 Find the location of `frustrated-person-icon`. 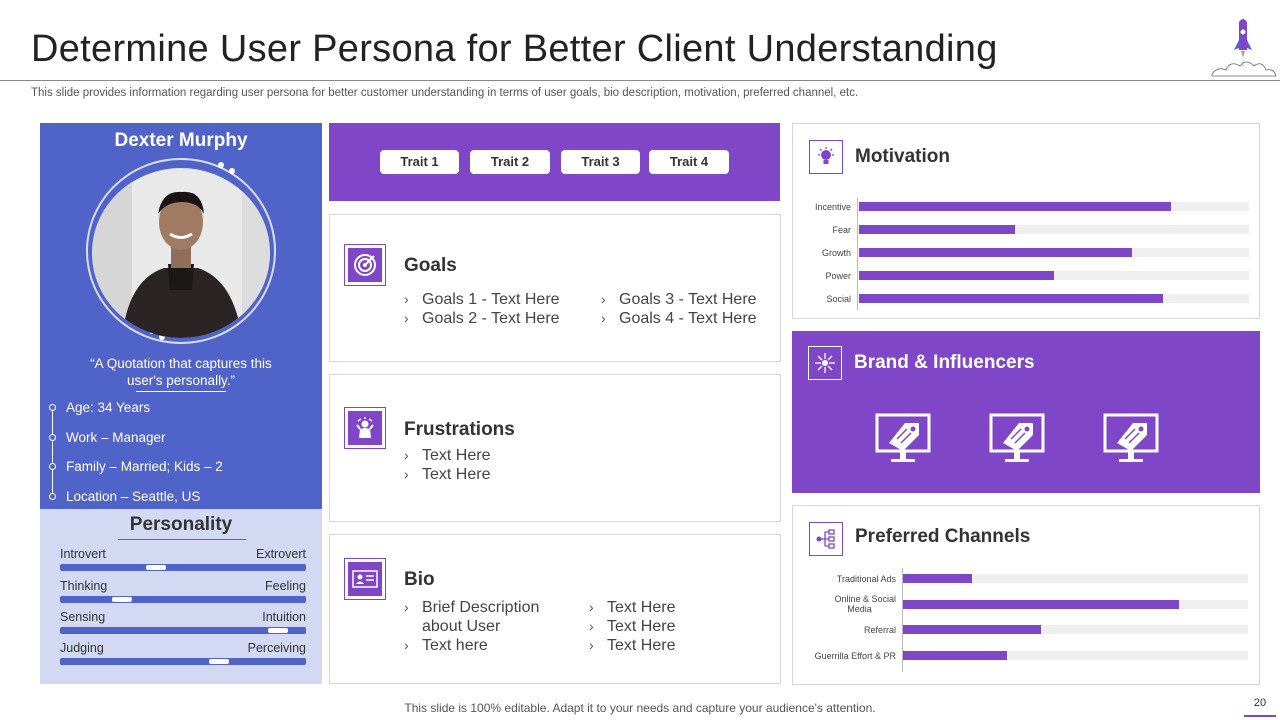

frustrated-person-icon is located at coordinates (365, 428).